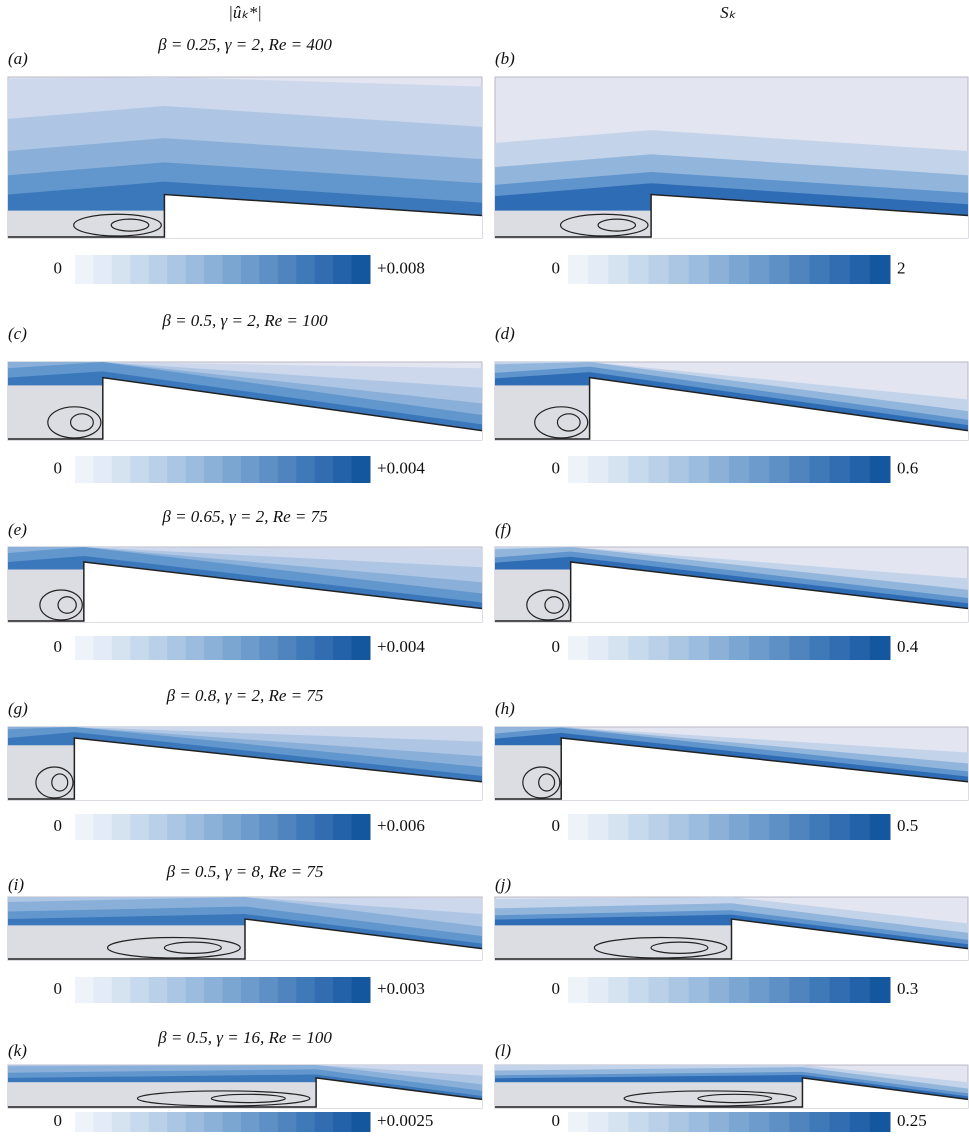 The image size is (969, 1139). Describe the element at coordinates (17, 333) in the screenshot. I see `panel-label: (c)` at that location.